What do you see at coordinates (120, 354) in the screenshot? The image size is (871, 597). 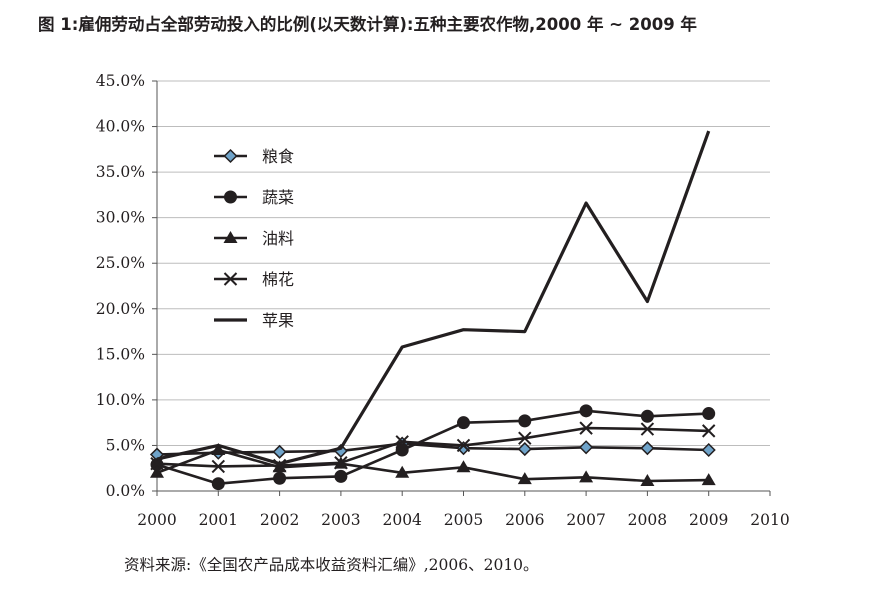 I see `y-tick-label: 15.0%` at bounding box center [120, 354].